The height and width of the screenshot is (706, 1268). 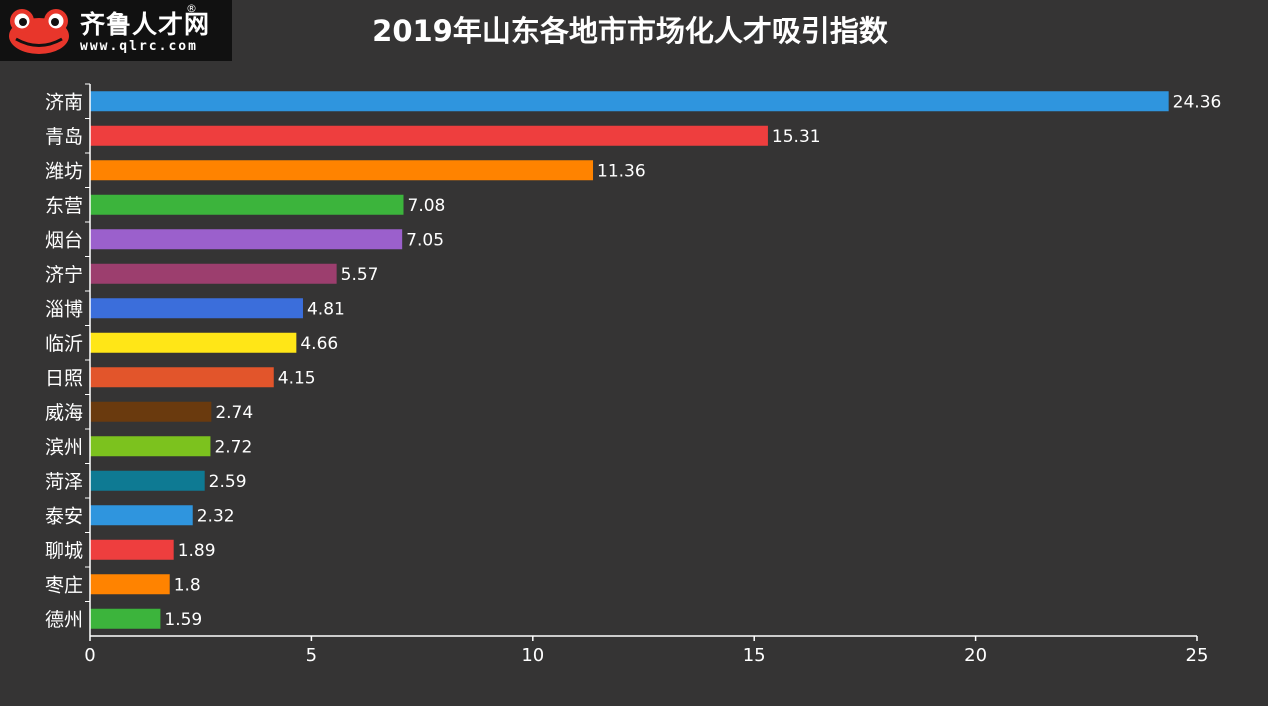 I want to click on chart-title: 2019年山东各地市市场化人才吸引指数, so click(x=630, y=31).